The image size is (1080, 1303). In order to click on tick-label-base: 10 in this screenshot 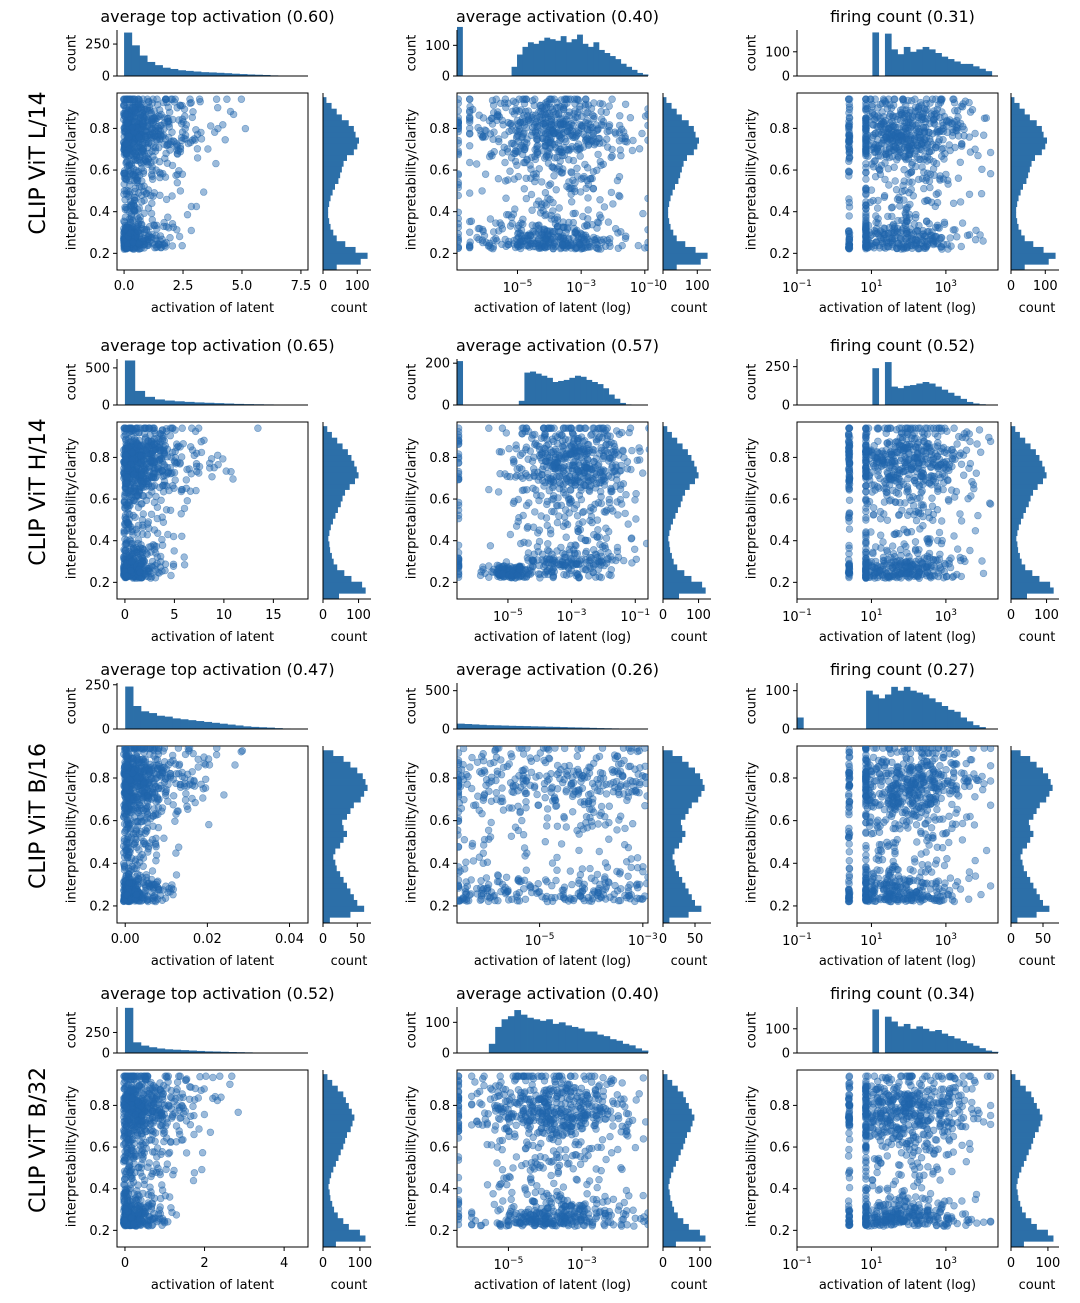, I will do `click(943, 288)`.